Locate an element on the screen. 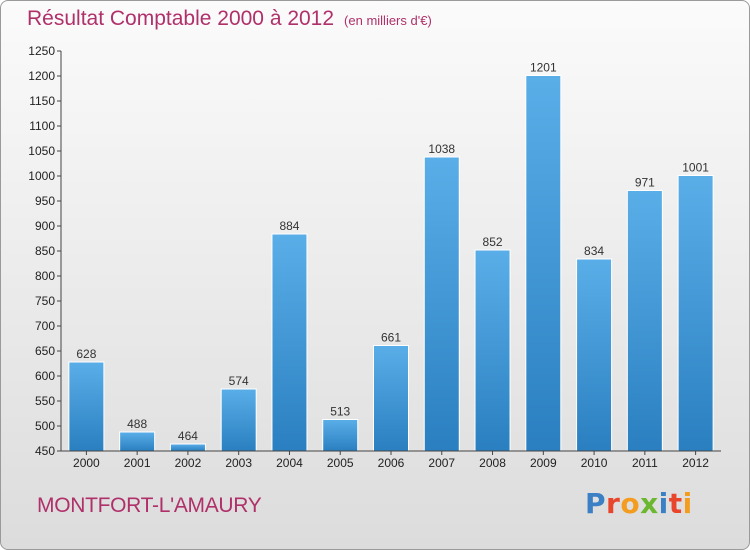  y-tick-label-1200: 1200 is located at coordinates (41, 76).